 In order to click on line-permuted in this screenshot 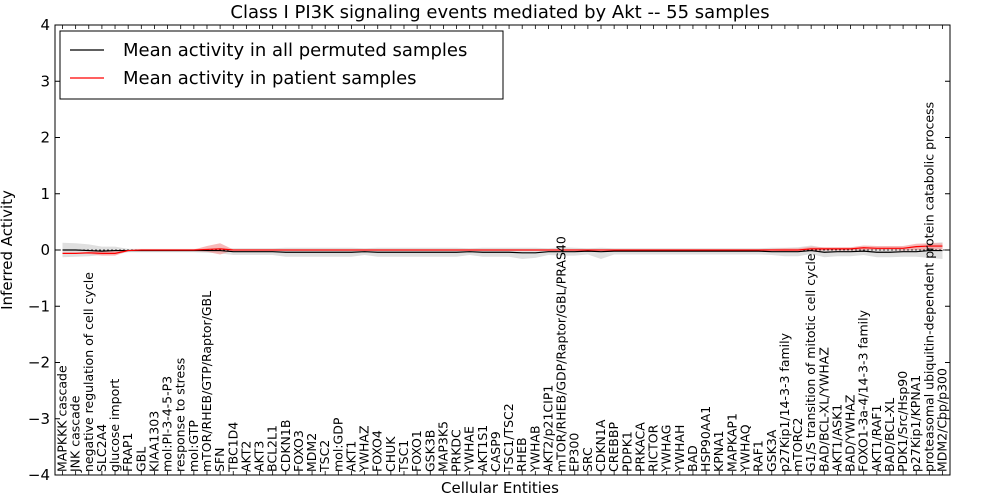, I will do `click(502, 251)`.